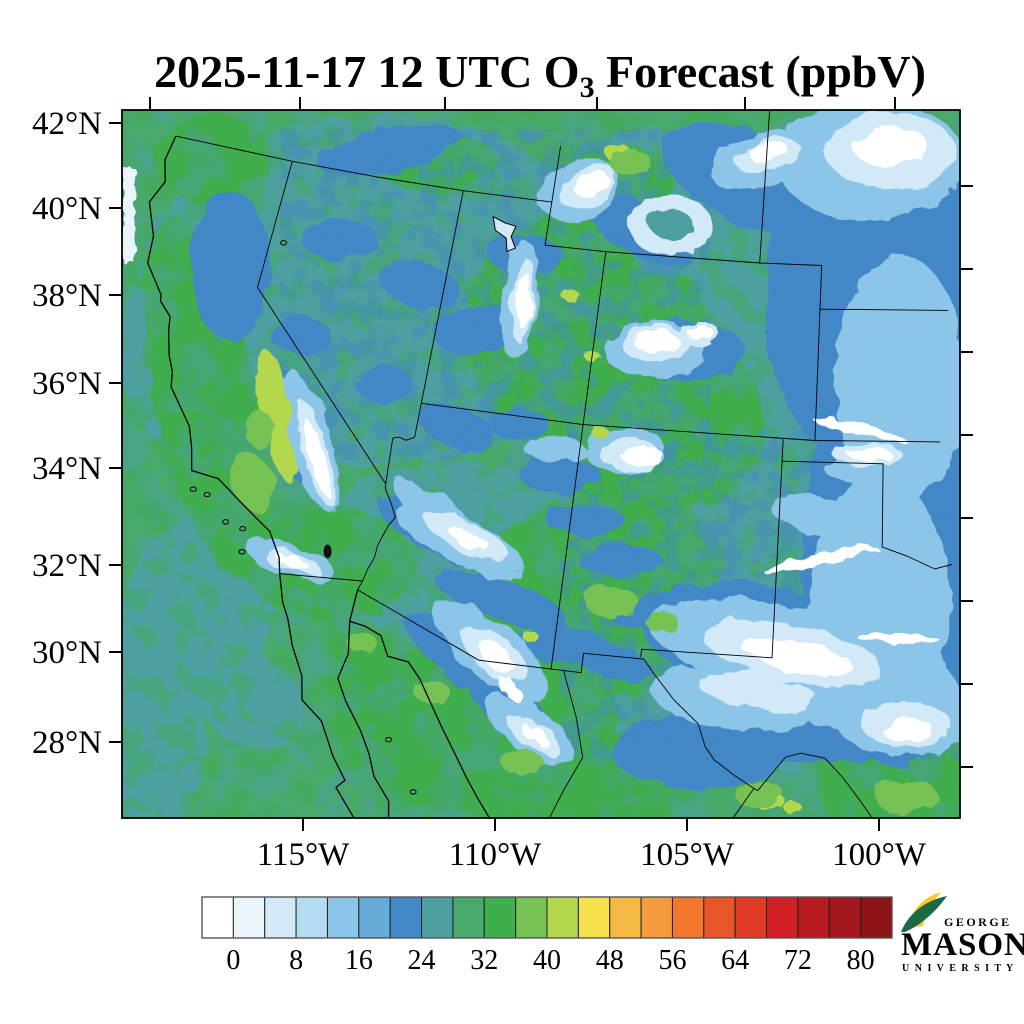  What do you see at coordinates (67, 653) in the screenshot?
I see `lat-tick-label: 30°N` at bounding box center [67, 653].